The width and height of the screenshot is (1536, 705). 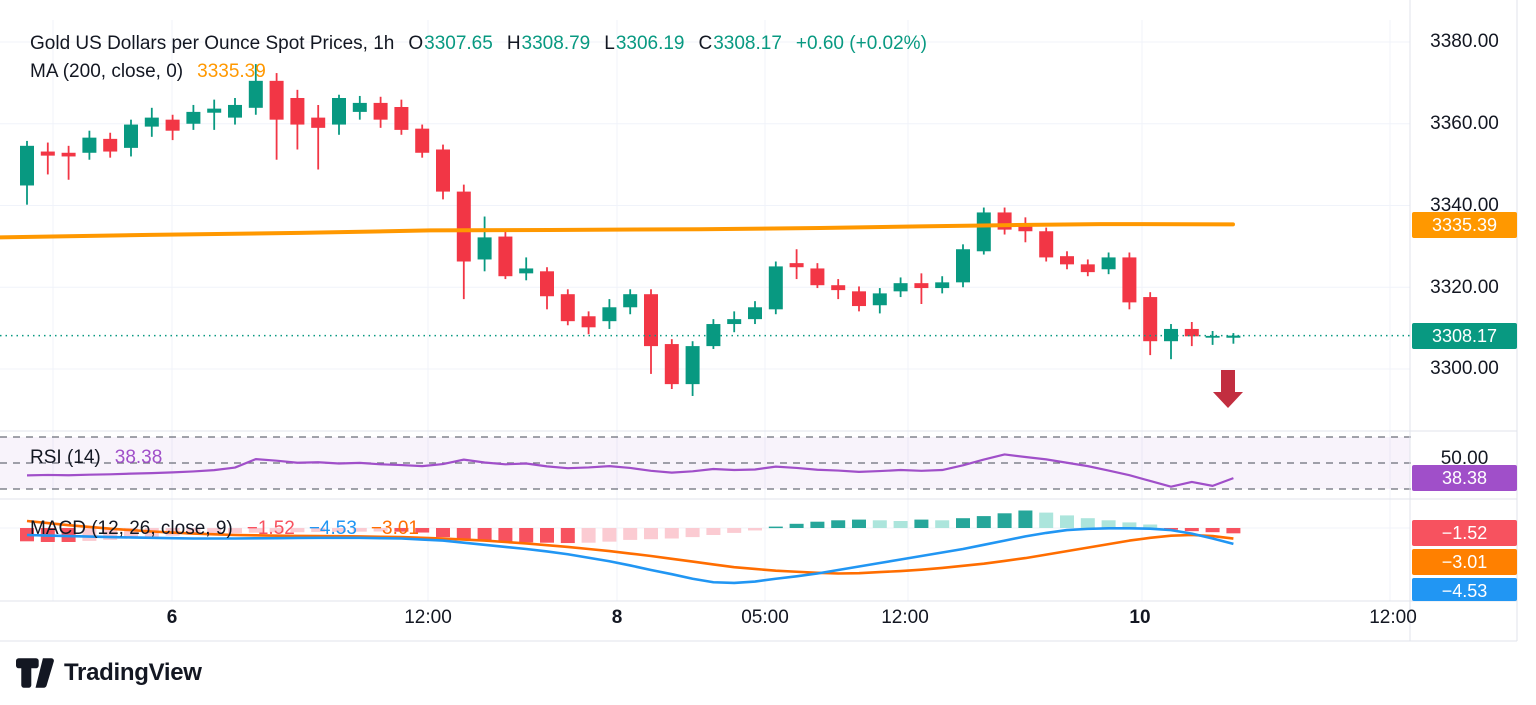 What do you see at coordinates (65, 457) in the screenshot?
I see `rsi-legend-label: RSI (14)` at bounding box center [65, 457].